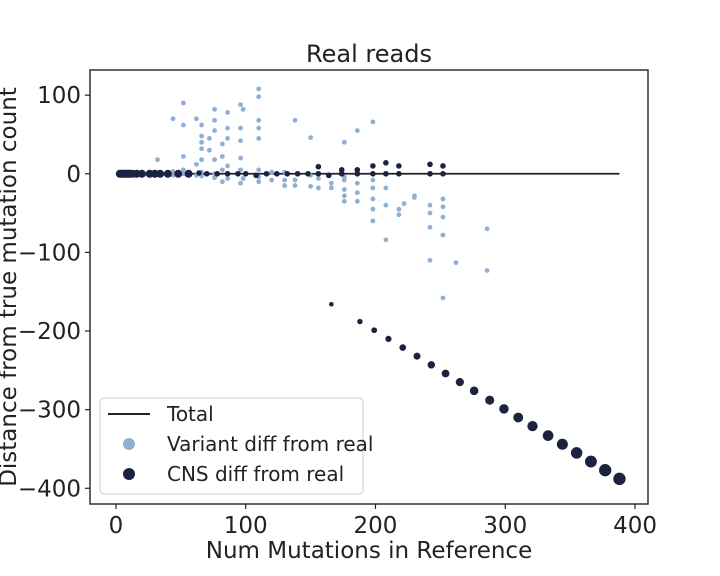 The image size is (720, 576). I want to click on x-tick-label: 300, so click(505, 526).